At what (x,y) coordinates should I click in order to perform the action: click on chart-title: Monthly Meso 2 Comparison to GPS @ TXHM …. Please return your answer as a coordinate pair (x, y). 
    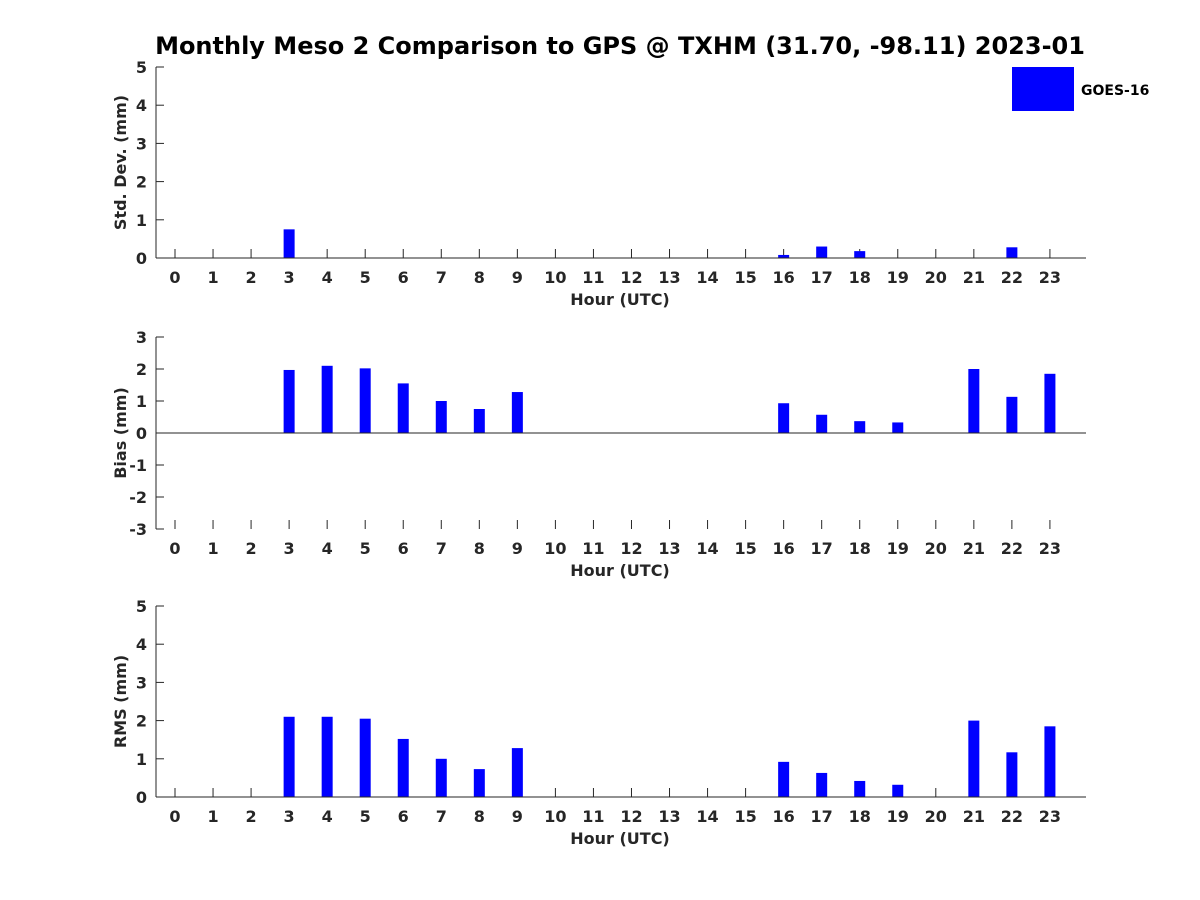
    Looking at the image, I should click on (620, 46).